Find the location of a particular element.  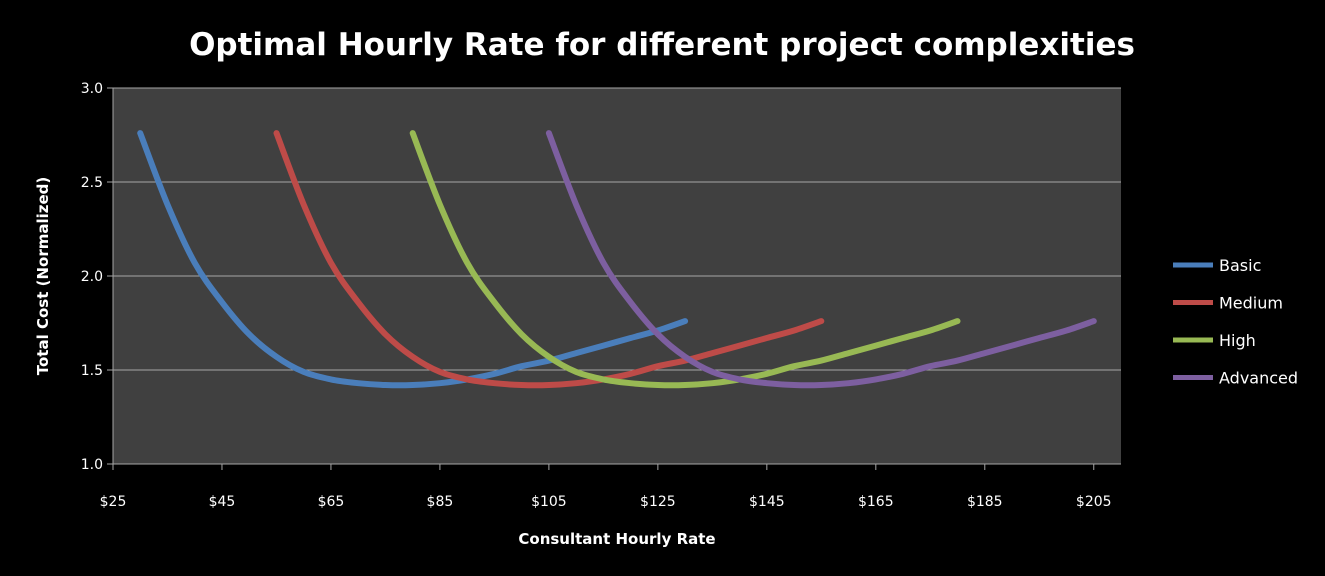

x-axis-title: Consultant Hourly Rate is located at coordinates (616, 539).